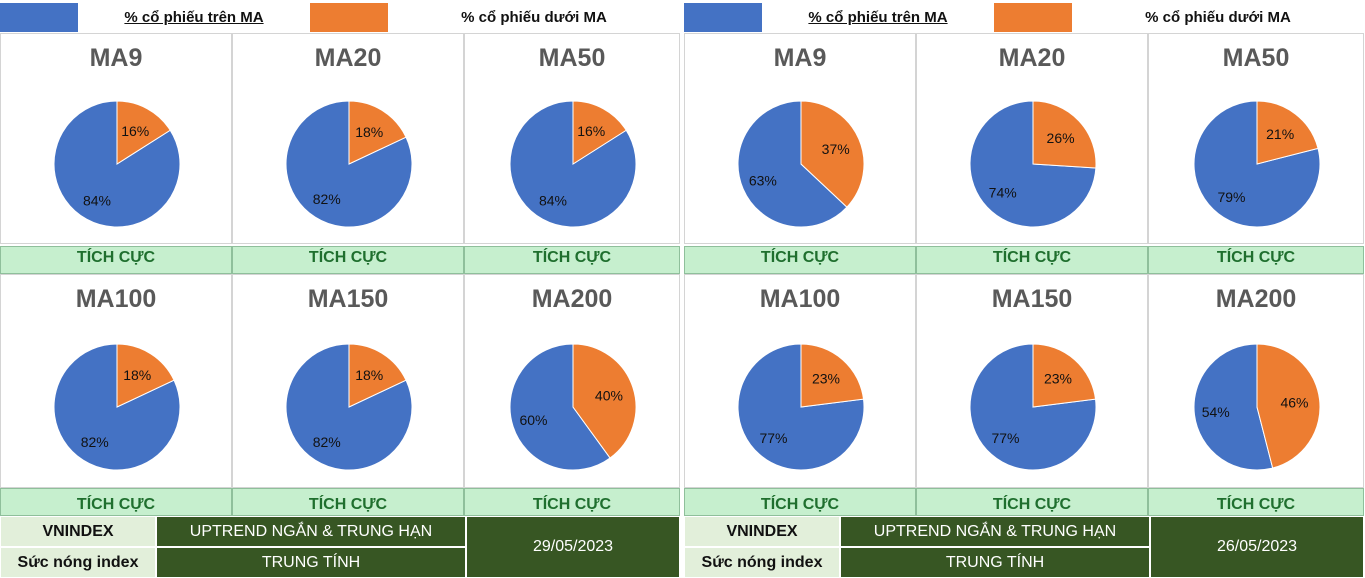  I want to click on label-below: 40%, so click(609, 395).